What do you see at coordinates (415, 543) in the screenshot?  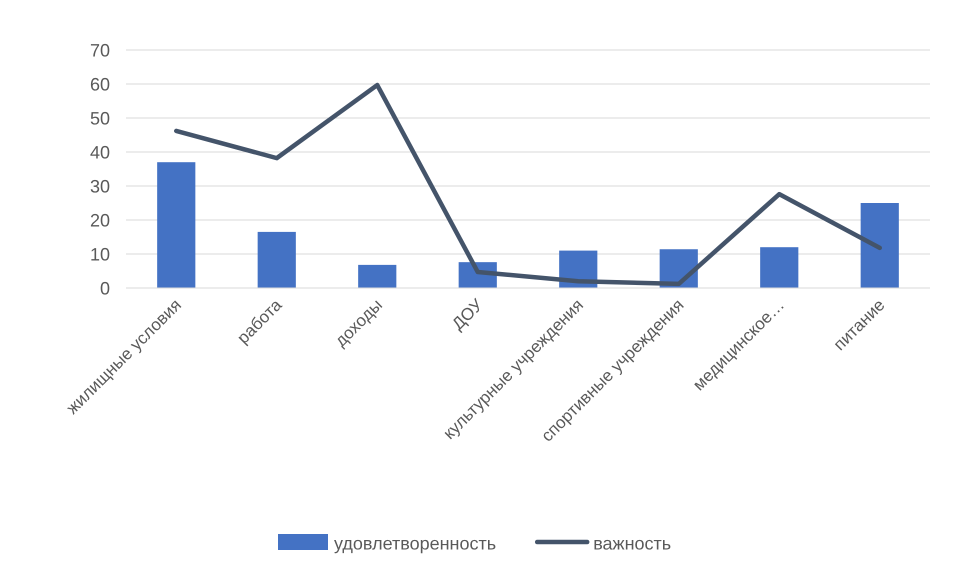 I see `legend-label: удовлетворенность` at bounding box center [415, 543].